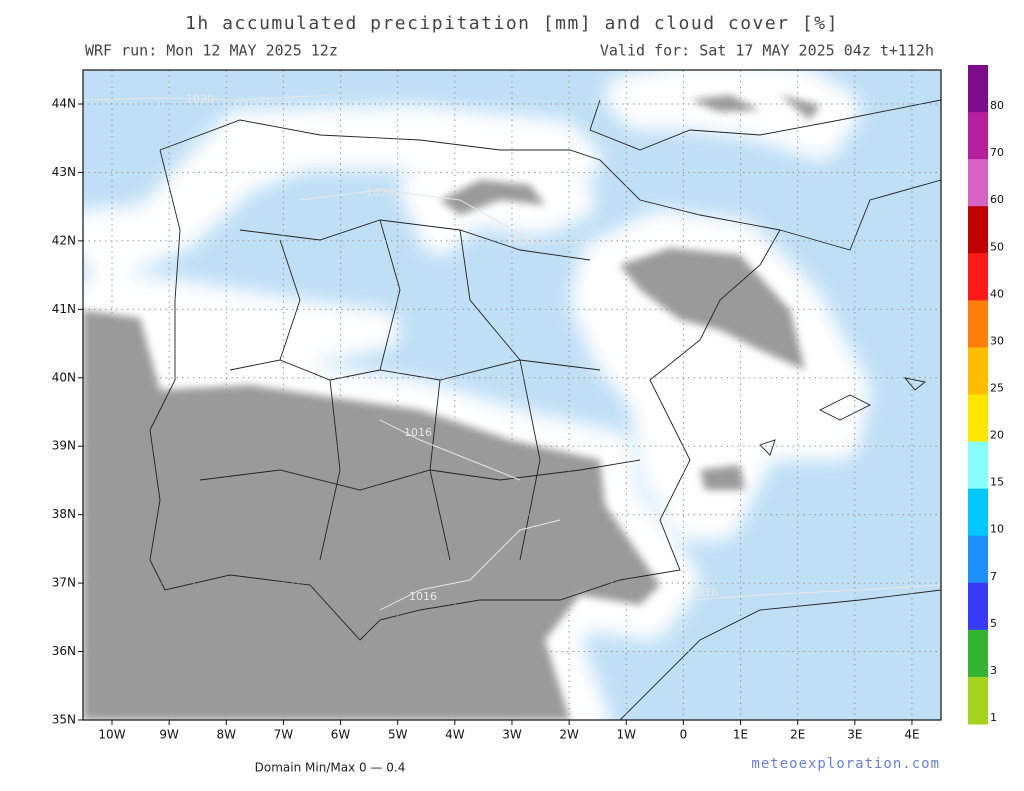  What do you see at coordinates (997, 105) in the screenshot?
I see `colorbar-label: 80` at bounding box center [997, 105].